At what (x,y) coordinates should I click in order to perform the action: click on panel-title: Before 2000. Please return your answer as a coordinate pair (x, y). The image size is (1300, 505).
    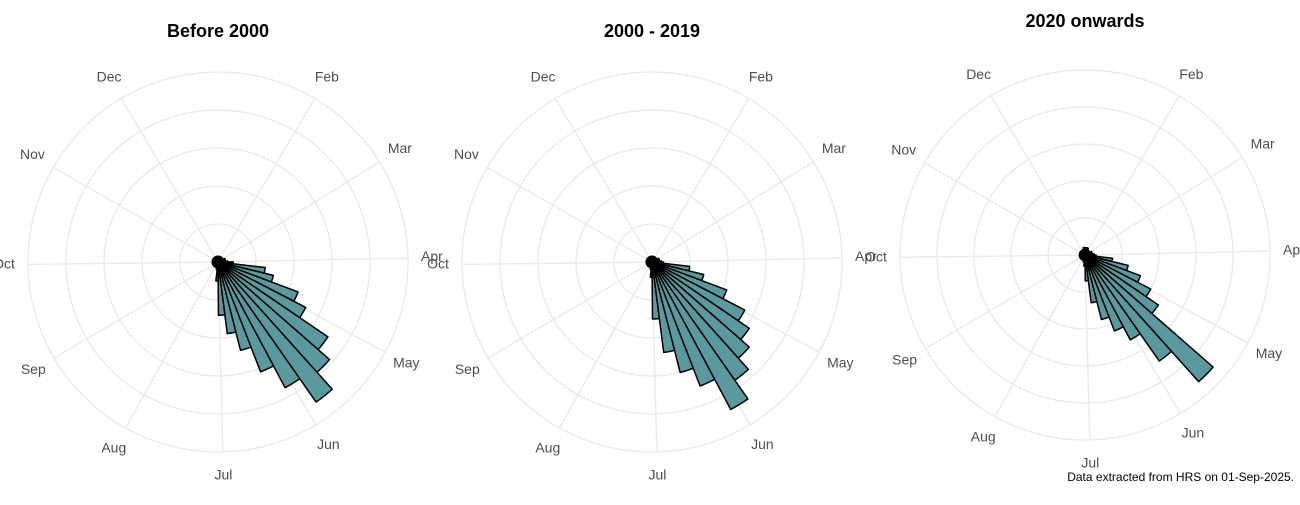
    Looking at the image, I should click on (218, 31).